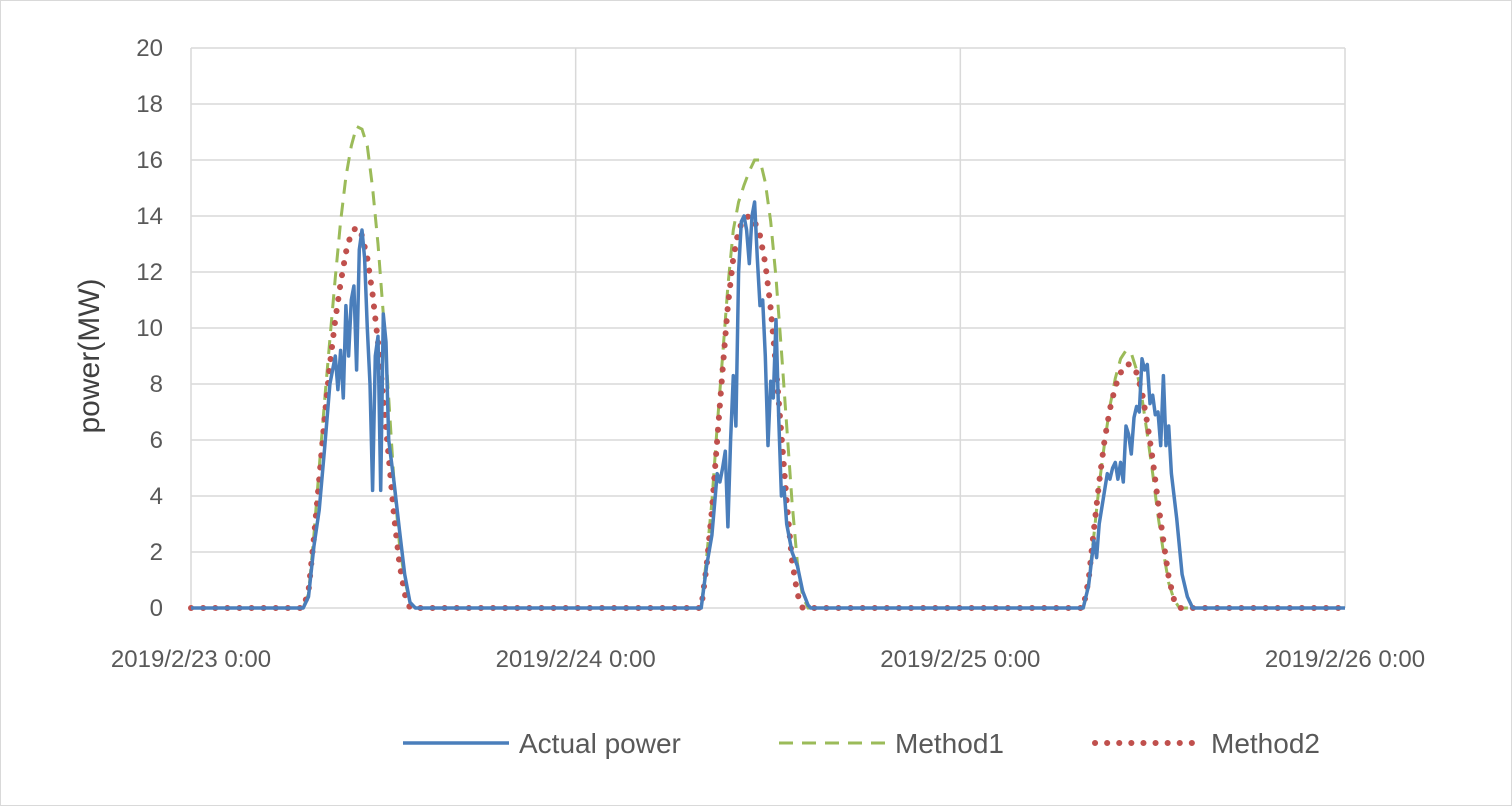 This screenshot has width=1512, height=806. Describe the element at coordinates (156, 440) in the screenshot. I see `y-tick-label: 6` at that location.